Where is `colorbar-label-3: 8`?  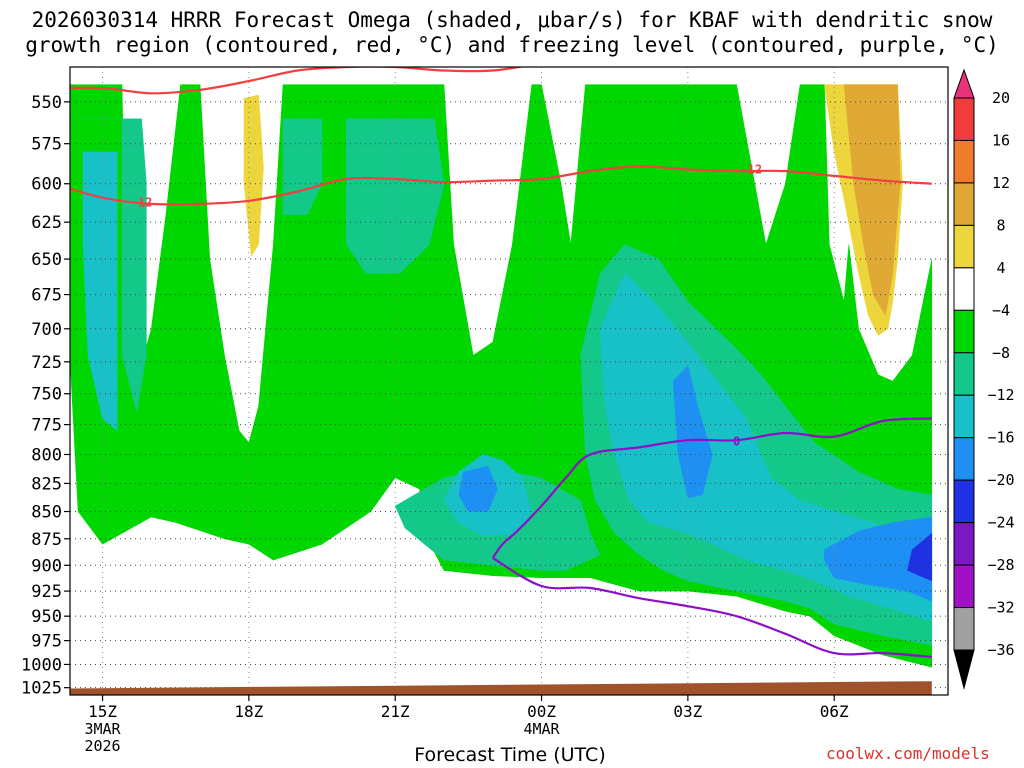
colorbar-label-3: 8 is located at coordinates (1000, 225).